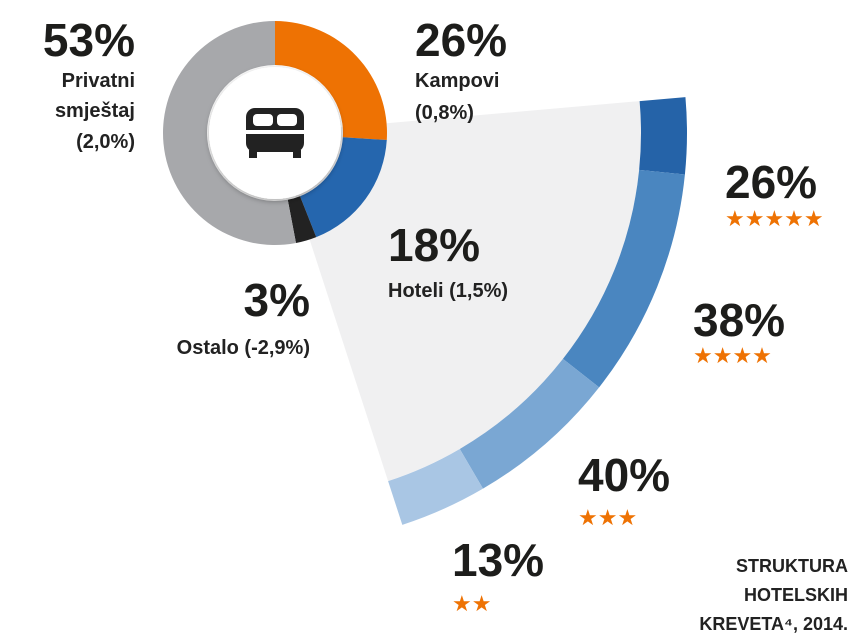 The width and height of the screenshot is (855, 634). Describe the element at coordinates (434, 245) in the screenshot. I see `value-label: 18%` at that location.